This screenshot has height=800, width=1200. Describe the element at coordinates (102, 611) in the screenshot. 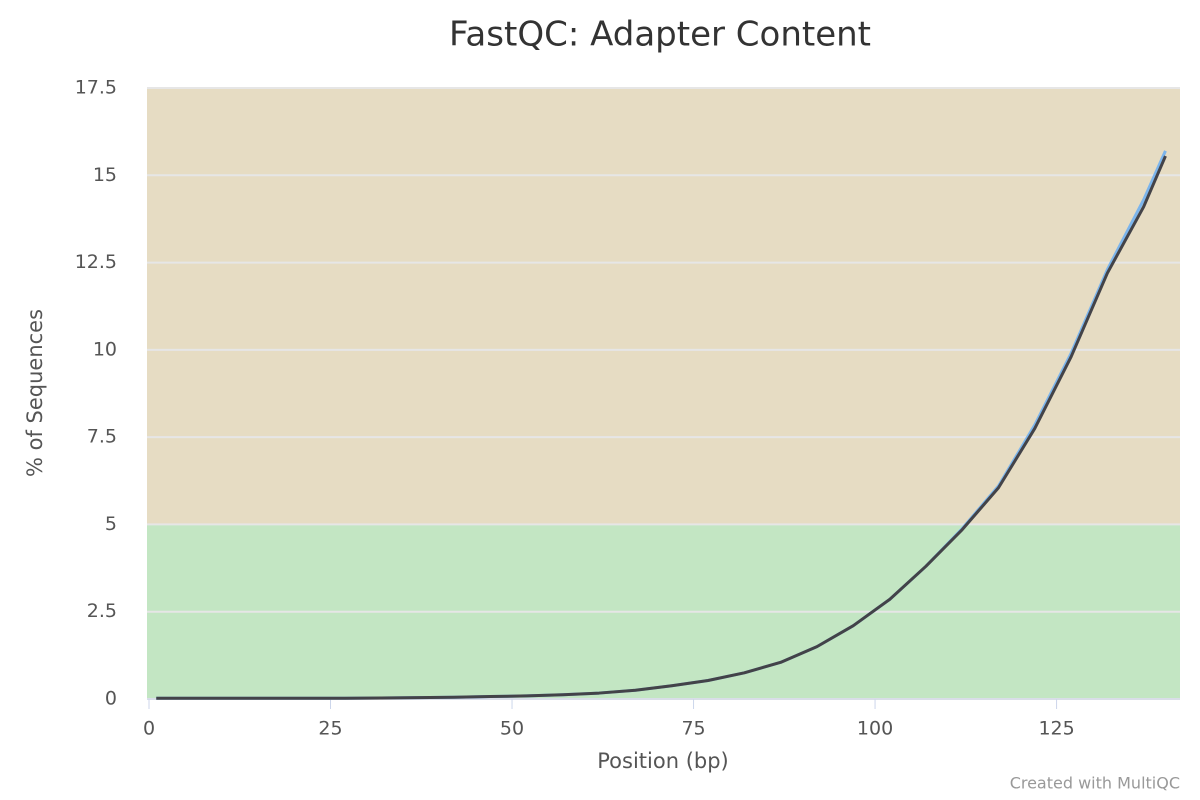

I see `y-tick-label: 2.5` at that location.